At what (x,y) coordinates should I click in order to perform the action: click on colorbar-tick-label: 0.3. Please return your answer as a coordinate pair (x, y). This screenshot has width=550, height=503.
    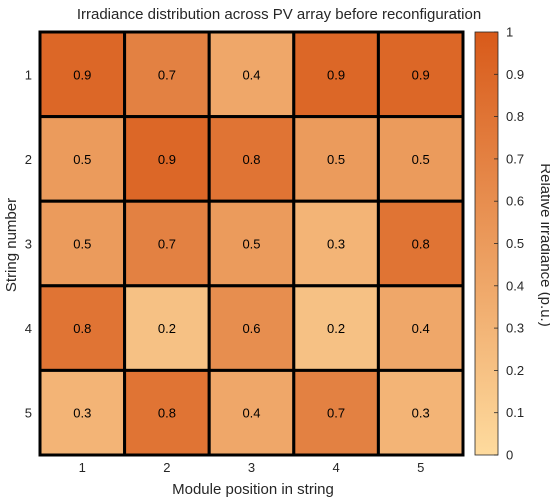
    Looking at the image, I should click on (515, 328).